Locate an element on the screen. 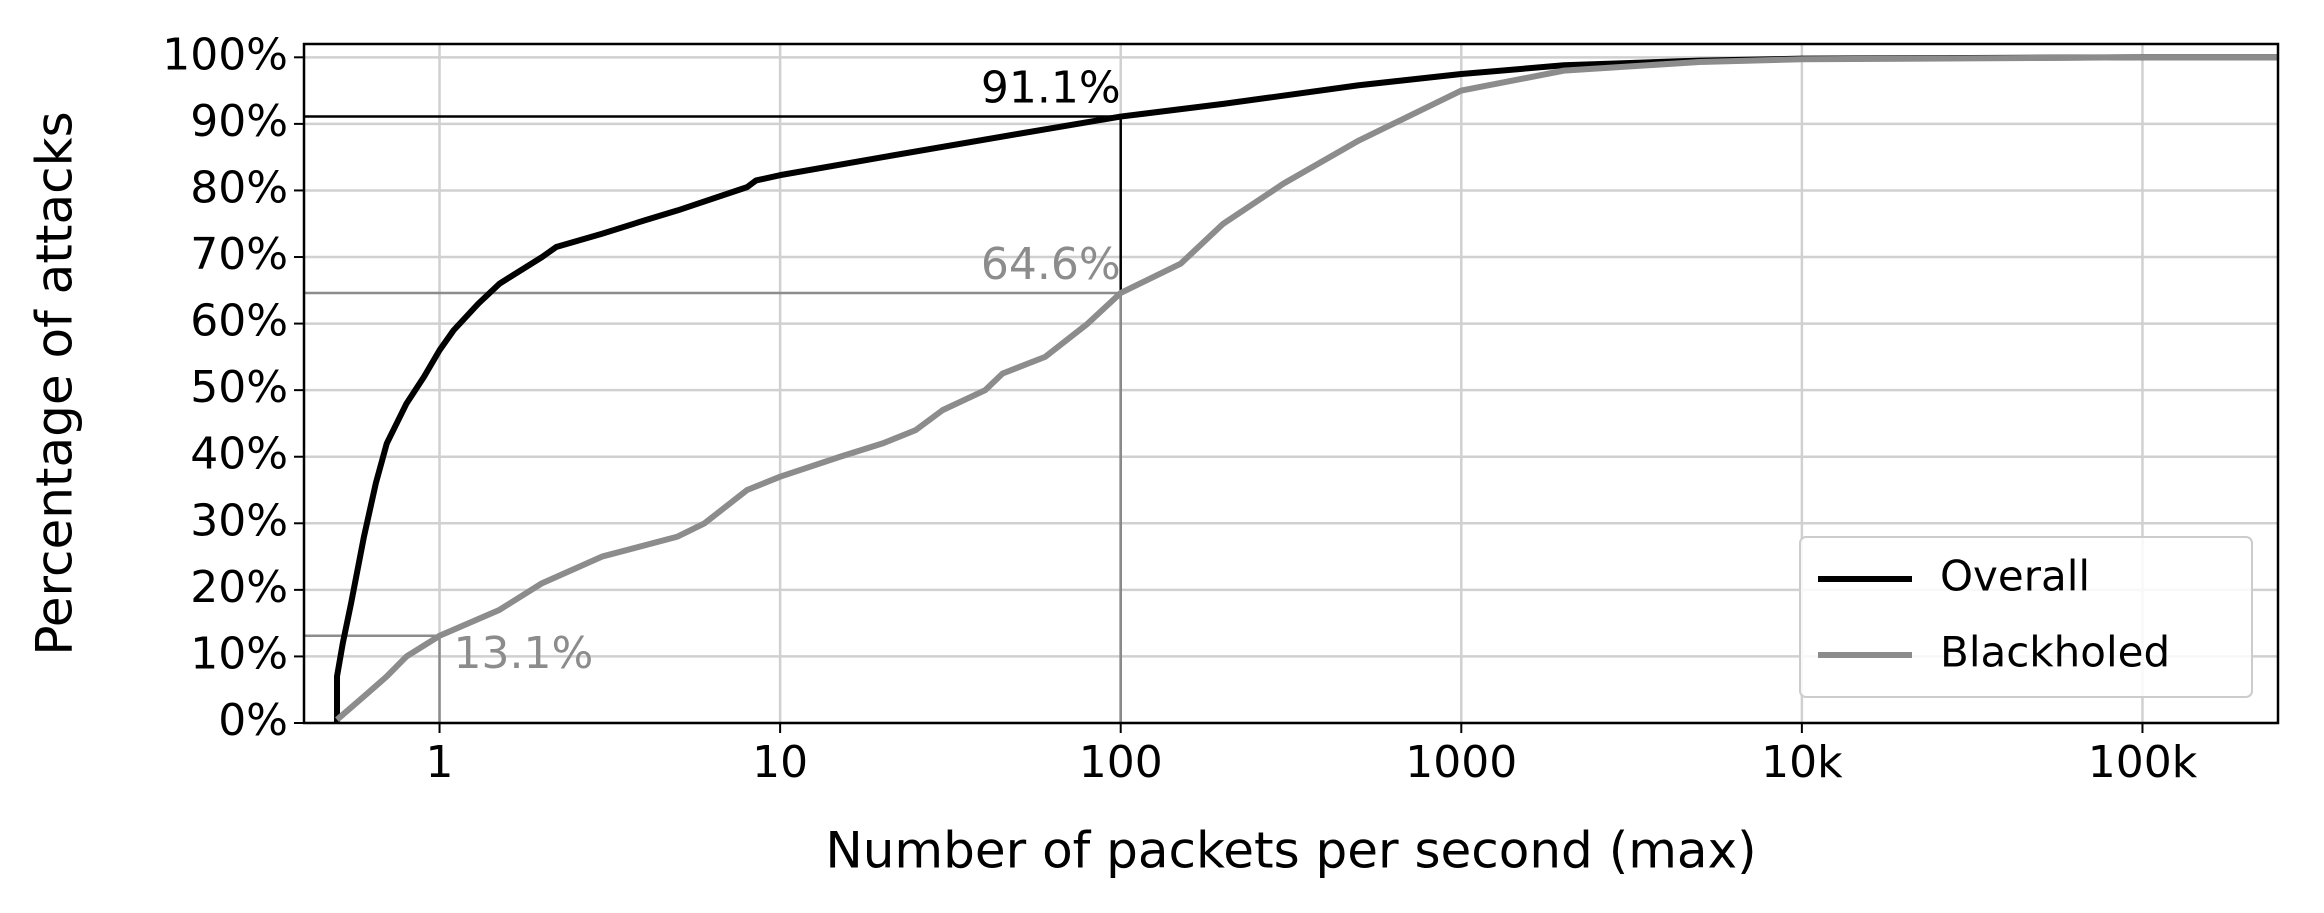 This screenshot has width=2324, height=913. x-tick-label: 10k is located at coordinates (1802, 762).